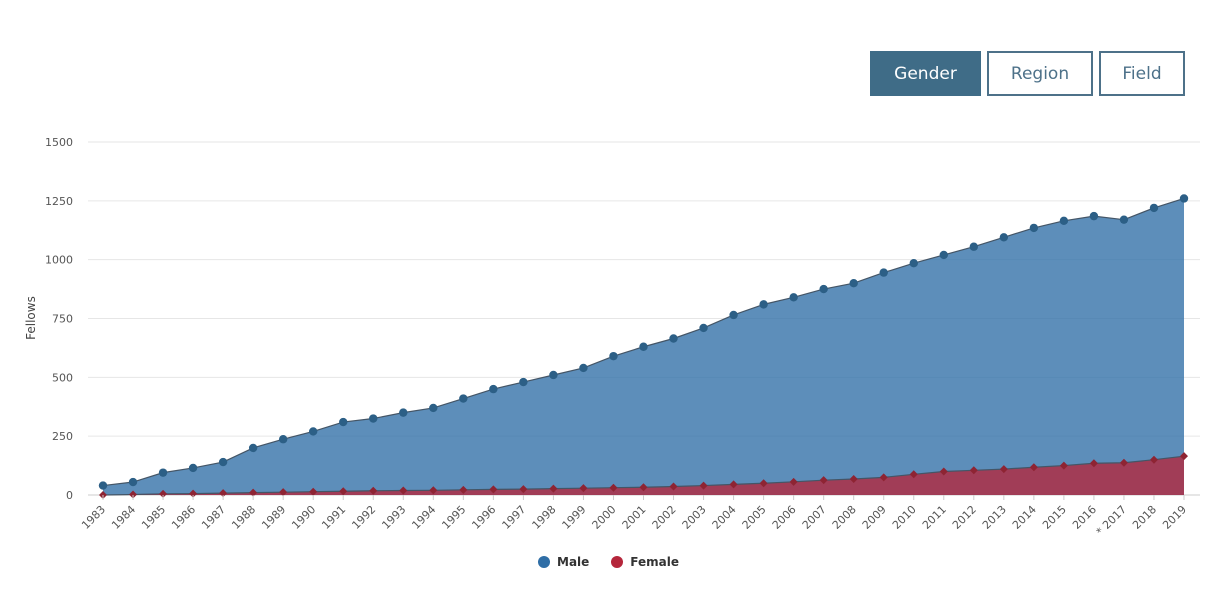 This screenshot has height=604, width=1217. Describe the element at coordinates (62, 436) in the screenshot. I see `y-tick-label: 250` at that location.